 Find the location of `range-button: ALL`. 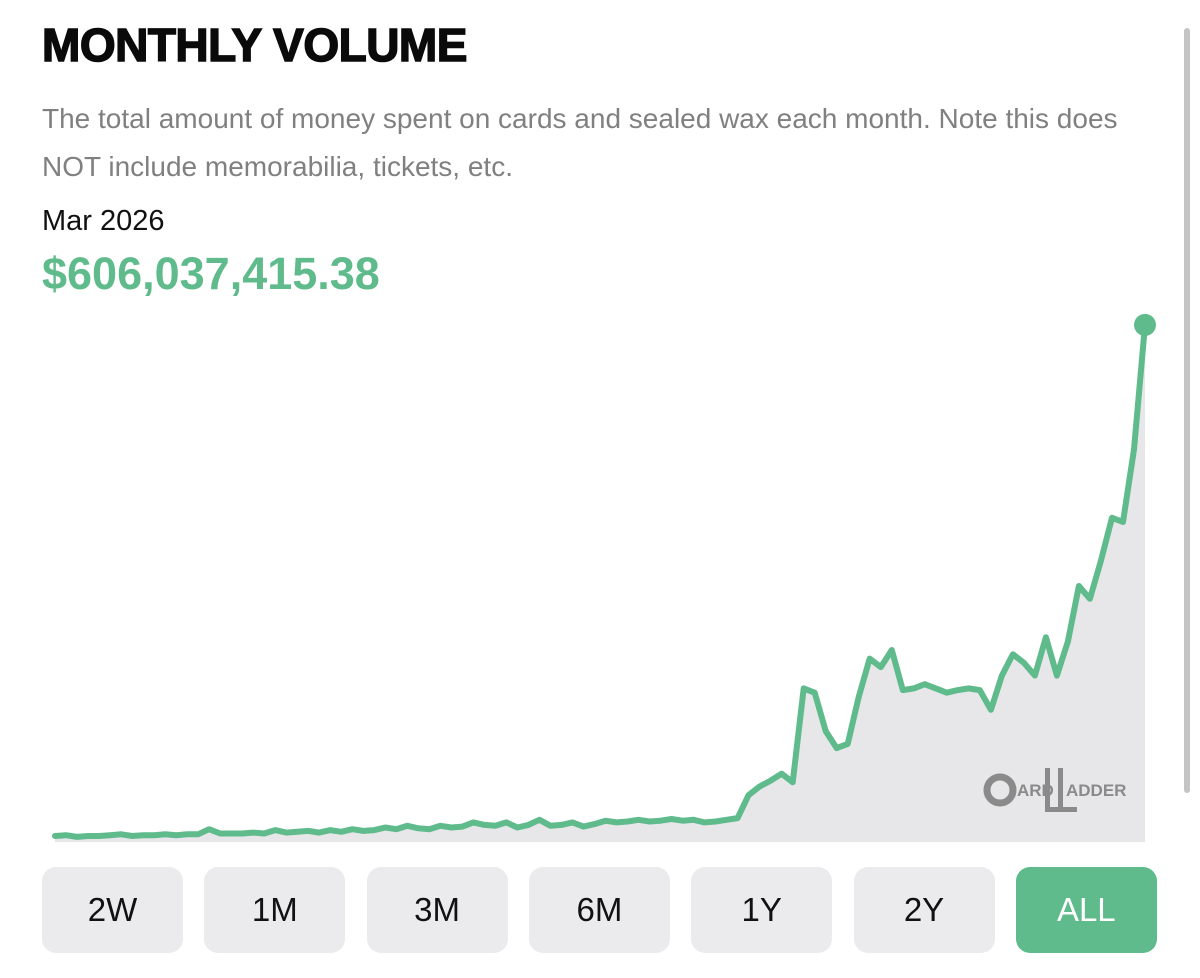

range-button: ALL is located at coordinates (1086, 910).